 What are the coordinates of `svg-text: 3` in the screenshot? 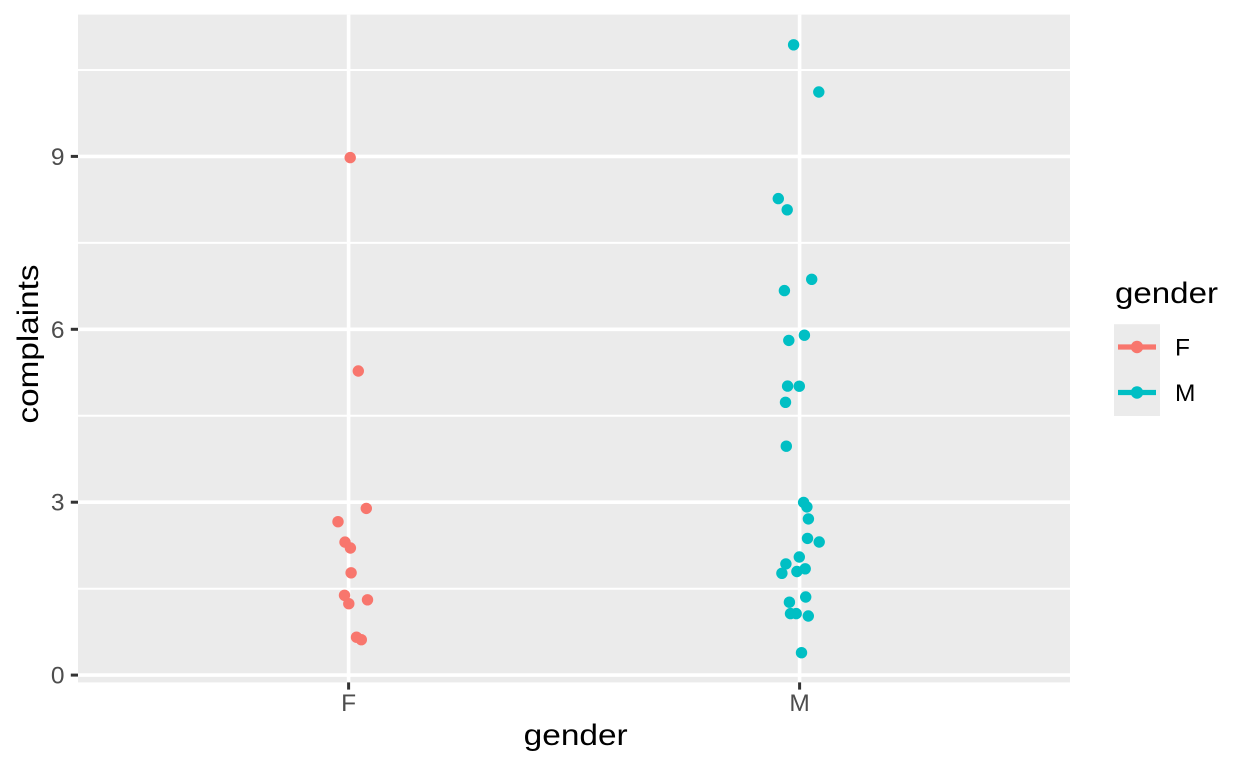 It's located at (58, 503).